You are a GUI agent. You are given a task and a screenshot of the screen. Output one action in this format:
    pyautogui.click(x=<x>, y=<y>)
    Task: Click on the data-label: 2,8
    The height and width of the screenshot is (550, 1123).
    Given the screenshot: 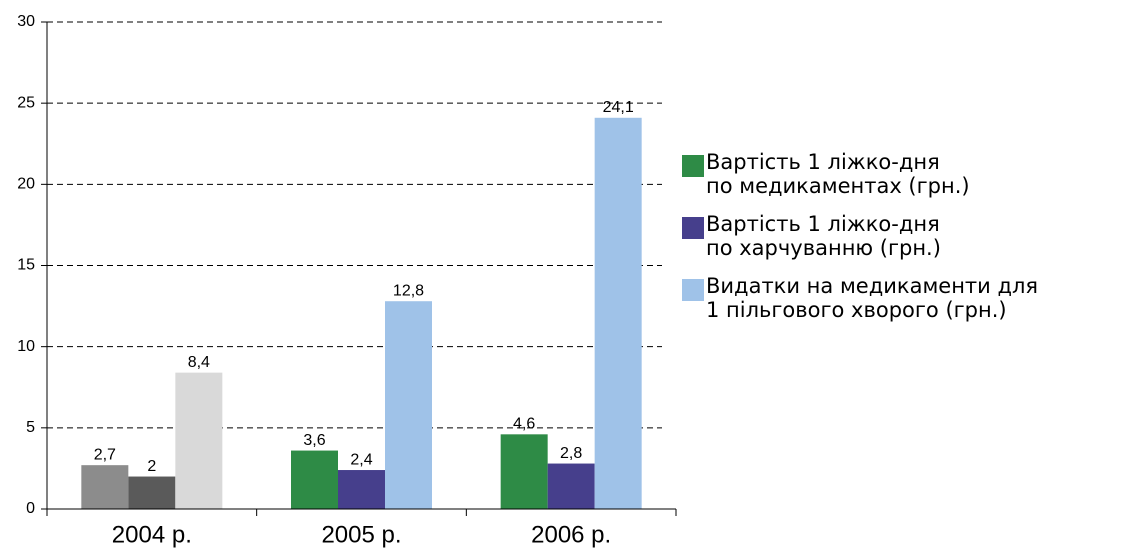 What is the action you would take?
    pyautogui.click(x=571, y=453)
    